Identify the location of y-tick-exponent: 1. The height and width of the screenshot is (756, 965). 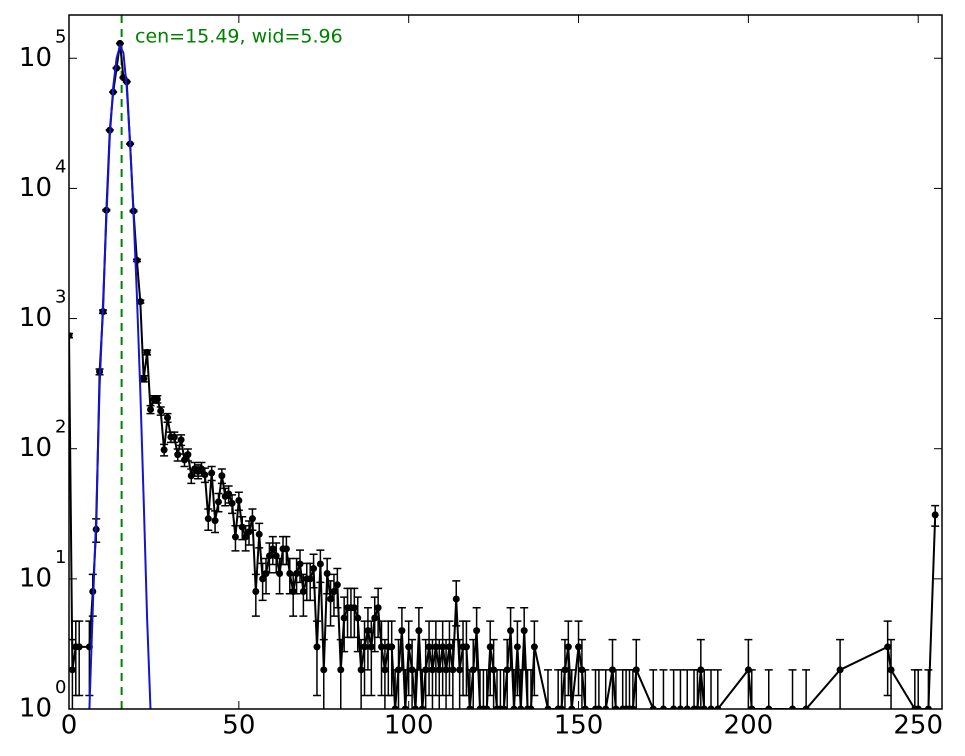
(60, 557).